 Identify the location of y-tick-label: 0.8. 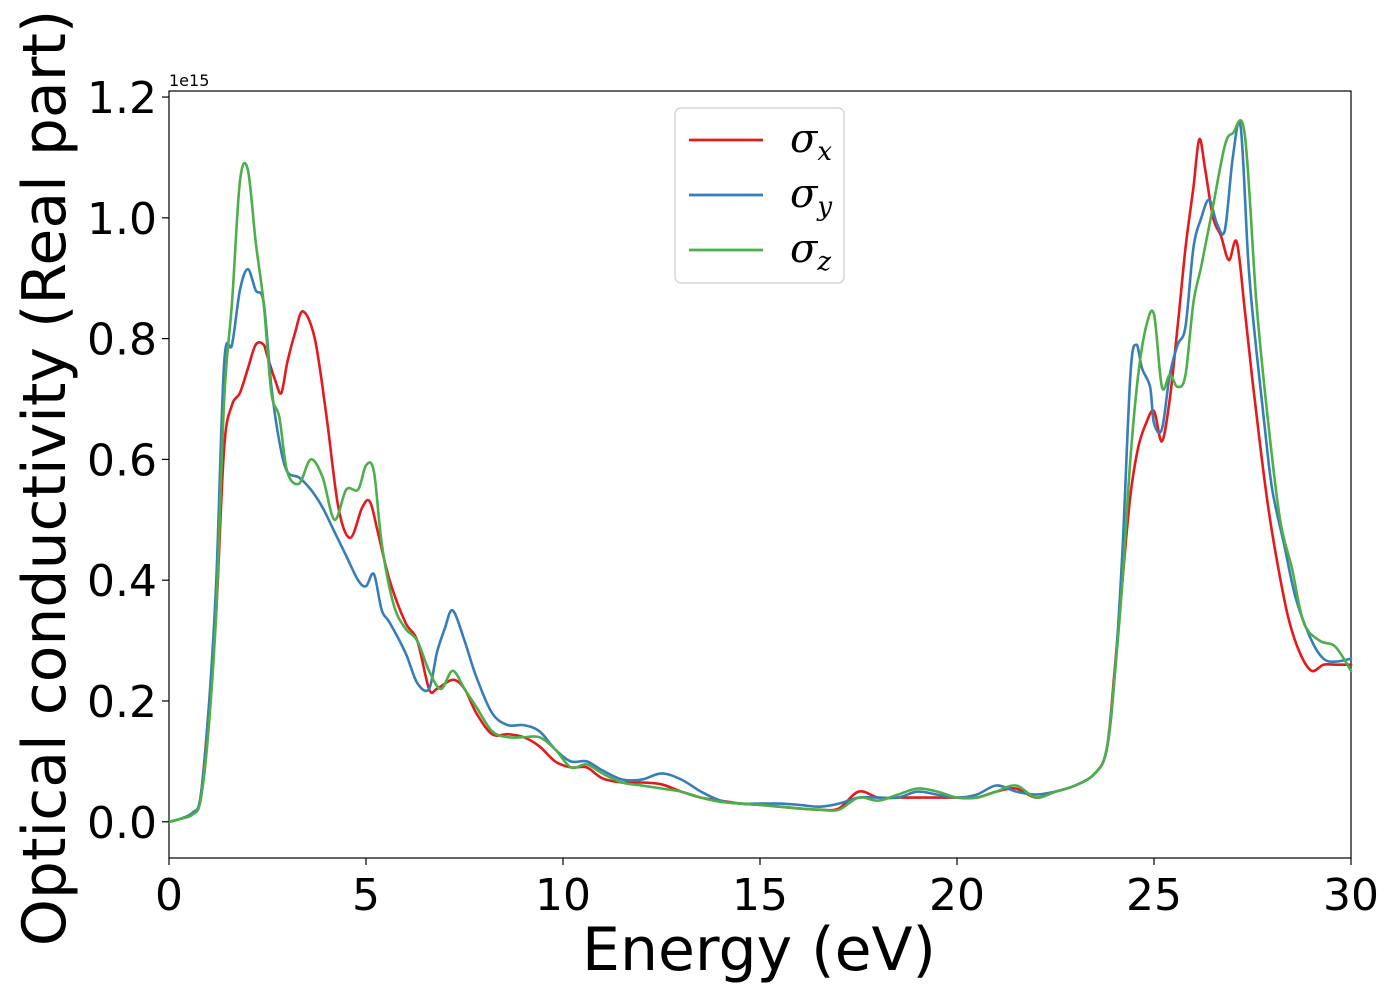
(122, 340).